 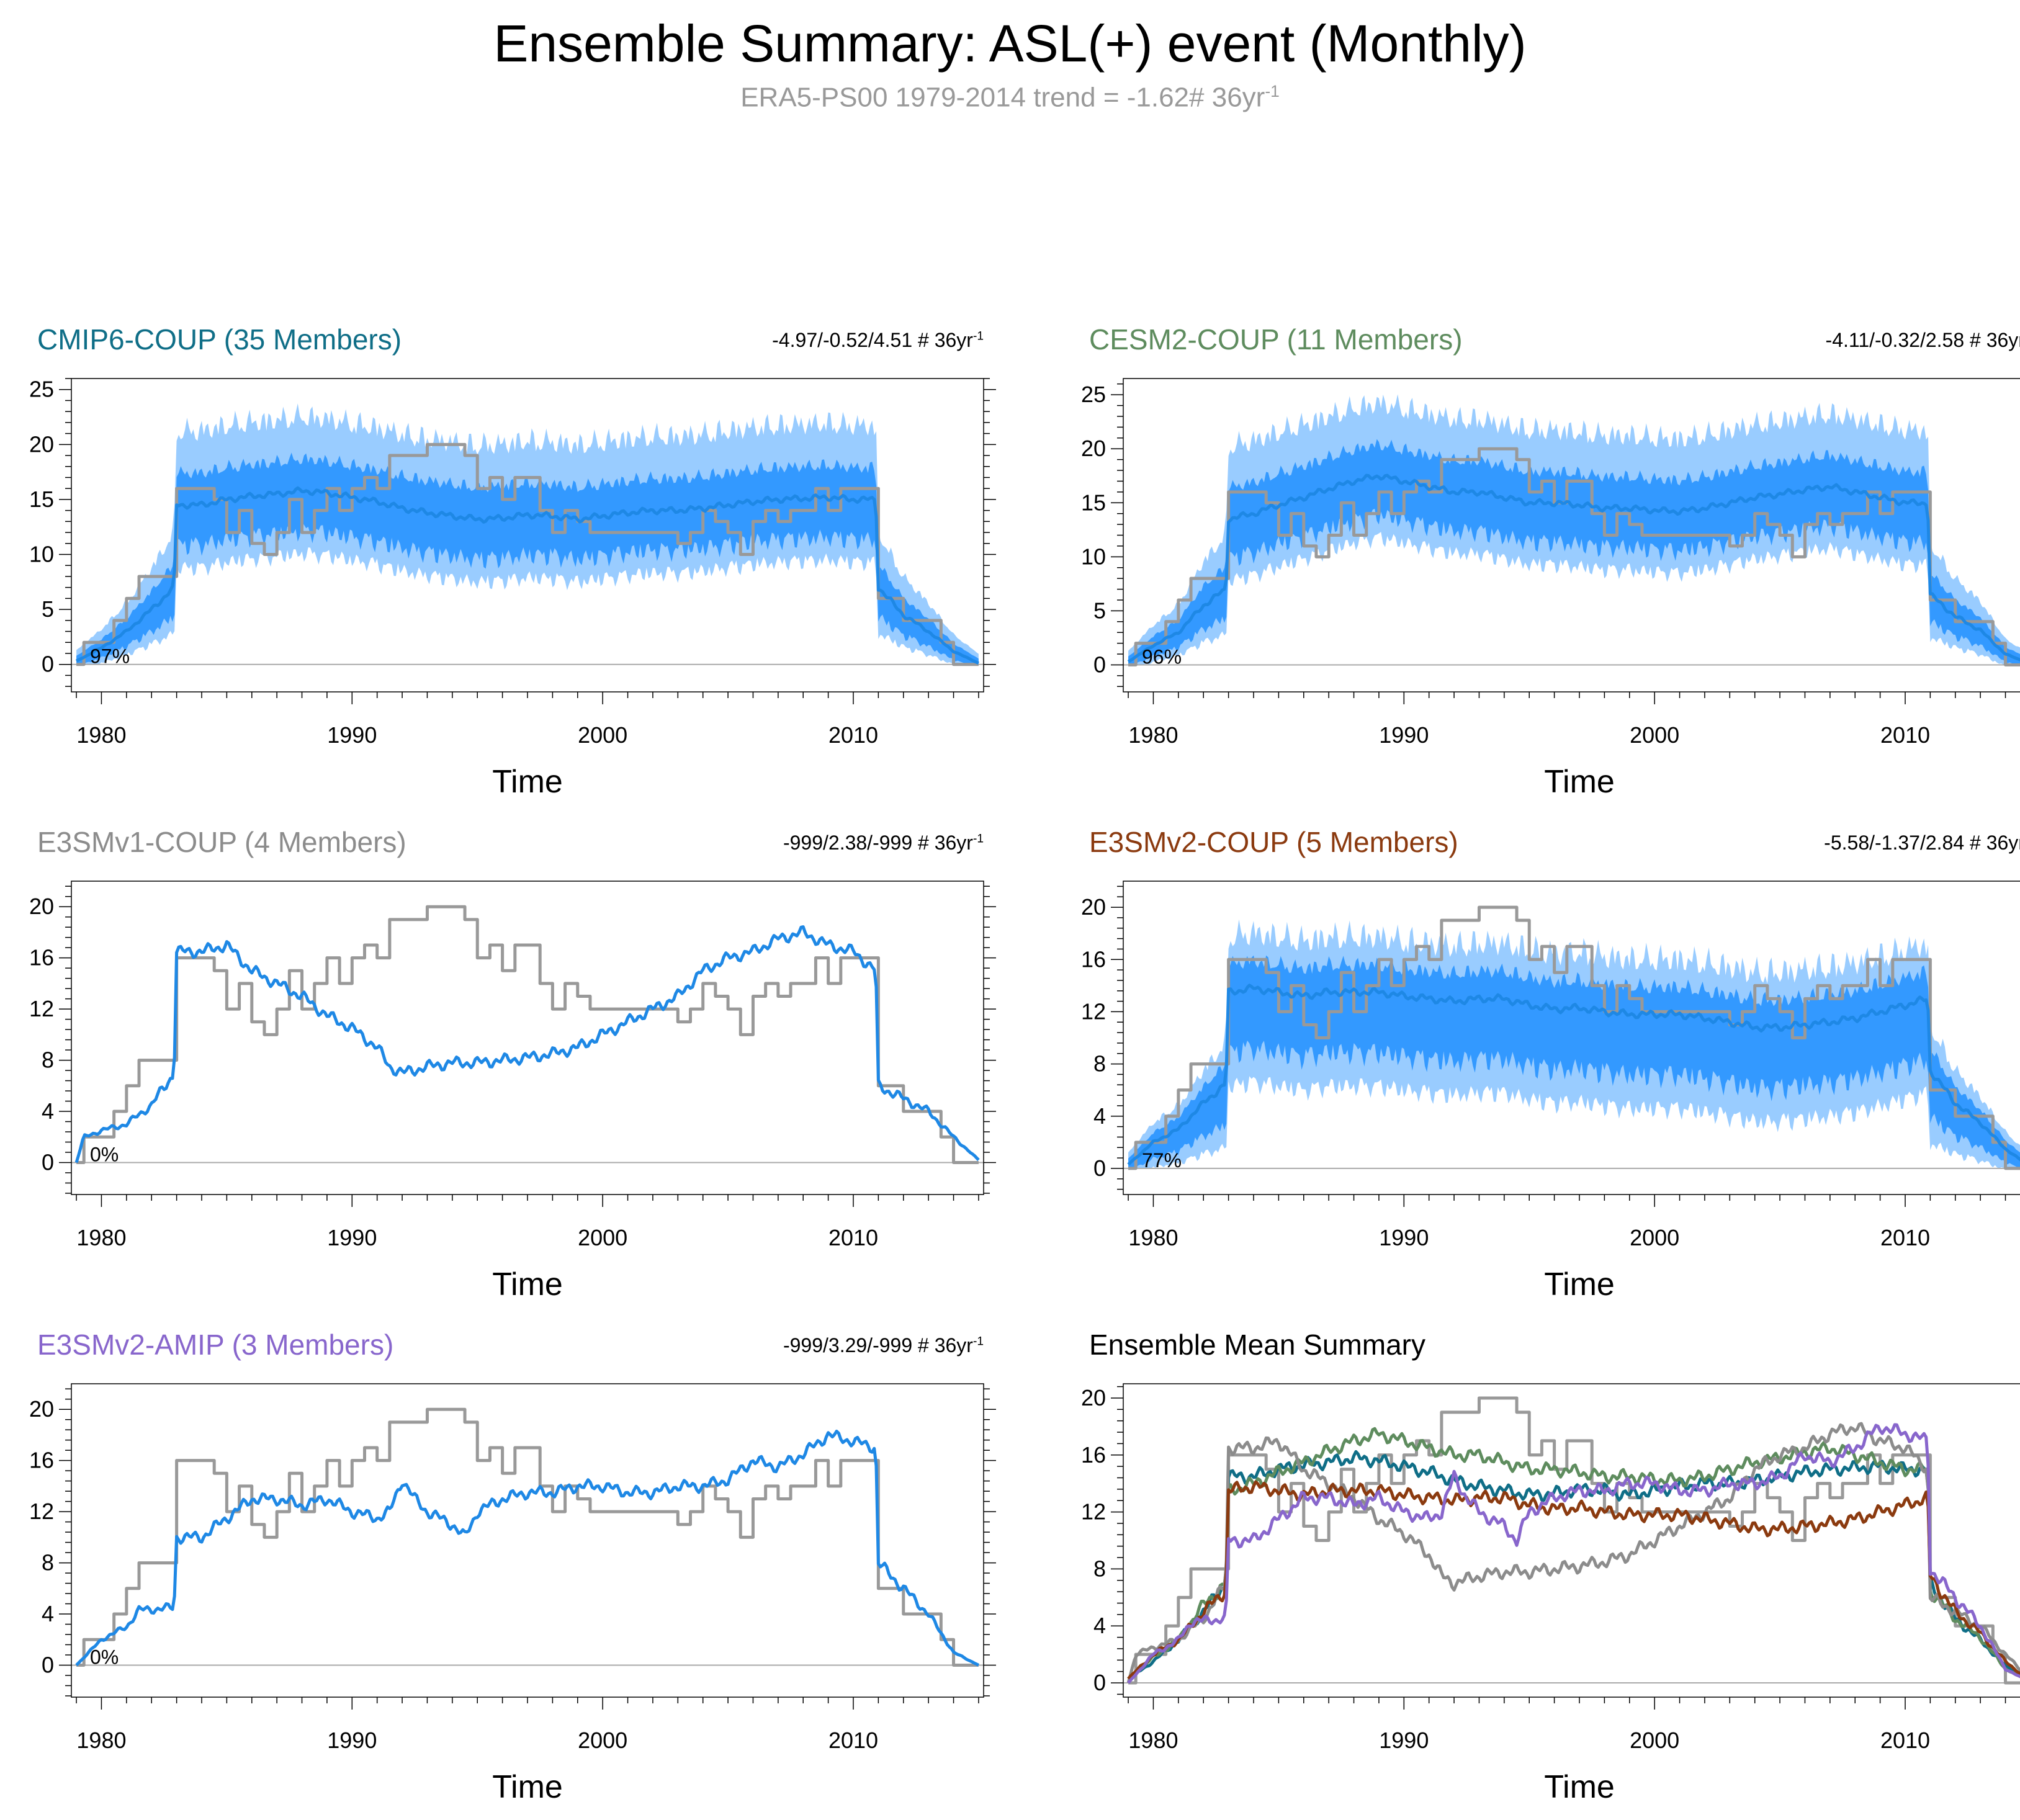 What do you see at coordinates (884, 843) in the screenshot?
I see `trend-label: -999/2.38/-999 # 36yr-1` at bounding box center [884, 843].